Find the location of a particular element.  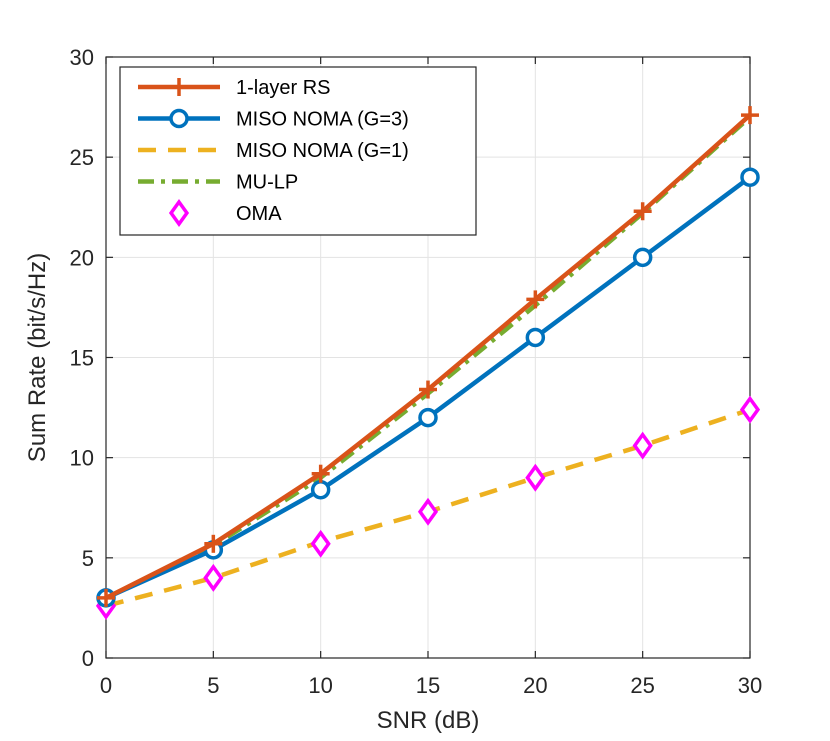

legend-entry: MU-LP is located at coordinates (218, 183).